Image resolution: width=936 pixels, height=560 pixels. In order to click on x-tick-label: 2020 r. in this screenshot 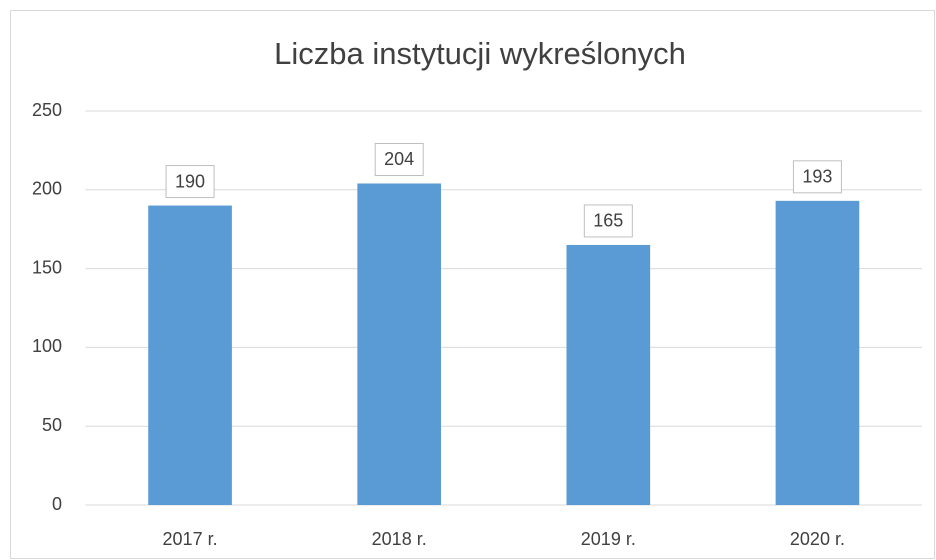, I will do `click(817, 539)`.